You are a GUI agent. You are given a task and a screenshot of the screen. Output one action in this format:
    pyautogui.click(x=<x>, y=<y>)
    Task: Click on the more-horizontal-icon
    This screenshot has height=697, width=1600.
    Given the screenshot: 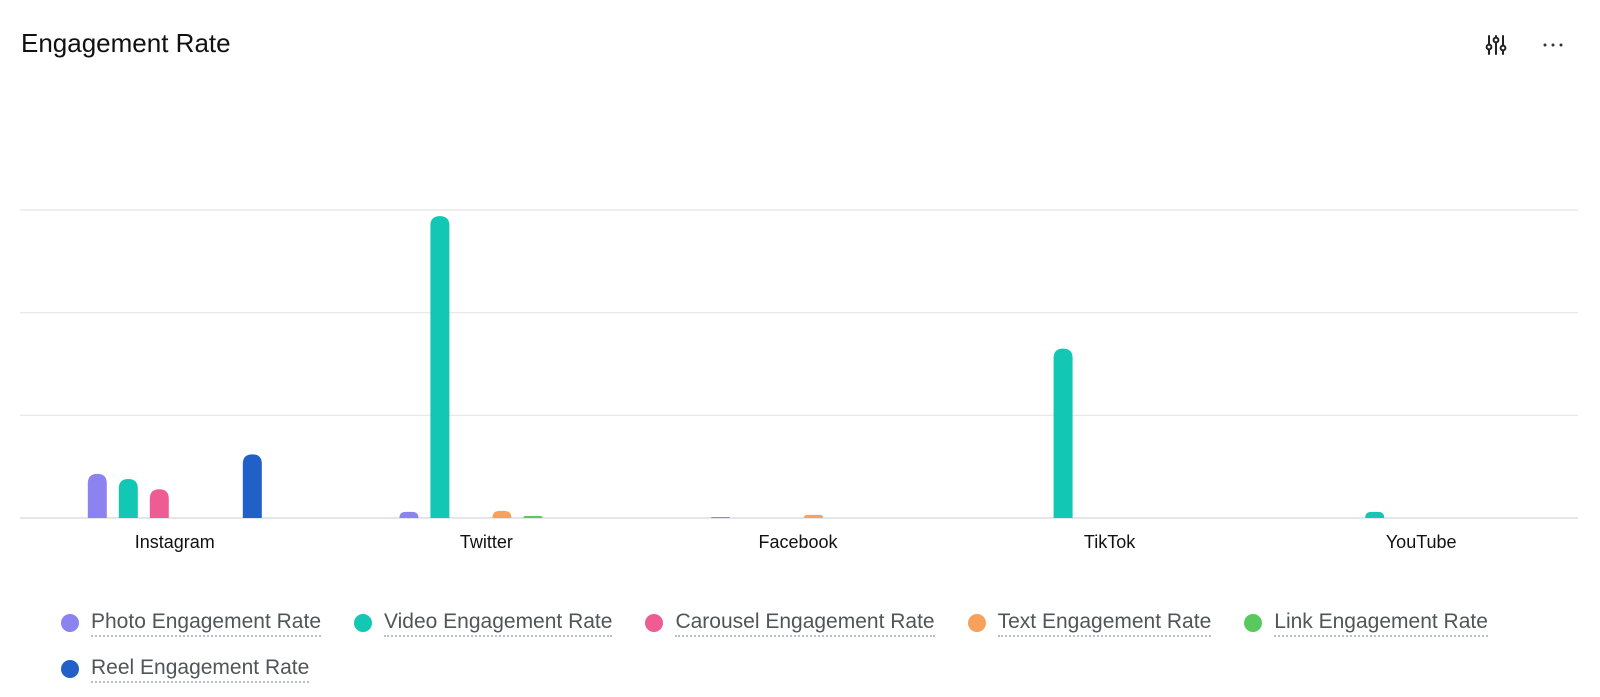 What is the action you would take?
    pyautogui.click(x=1553, y=45)
    